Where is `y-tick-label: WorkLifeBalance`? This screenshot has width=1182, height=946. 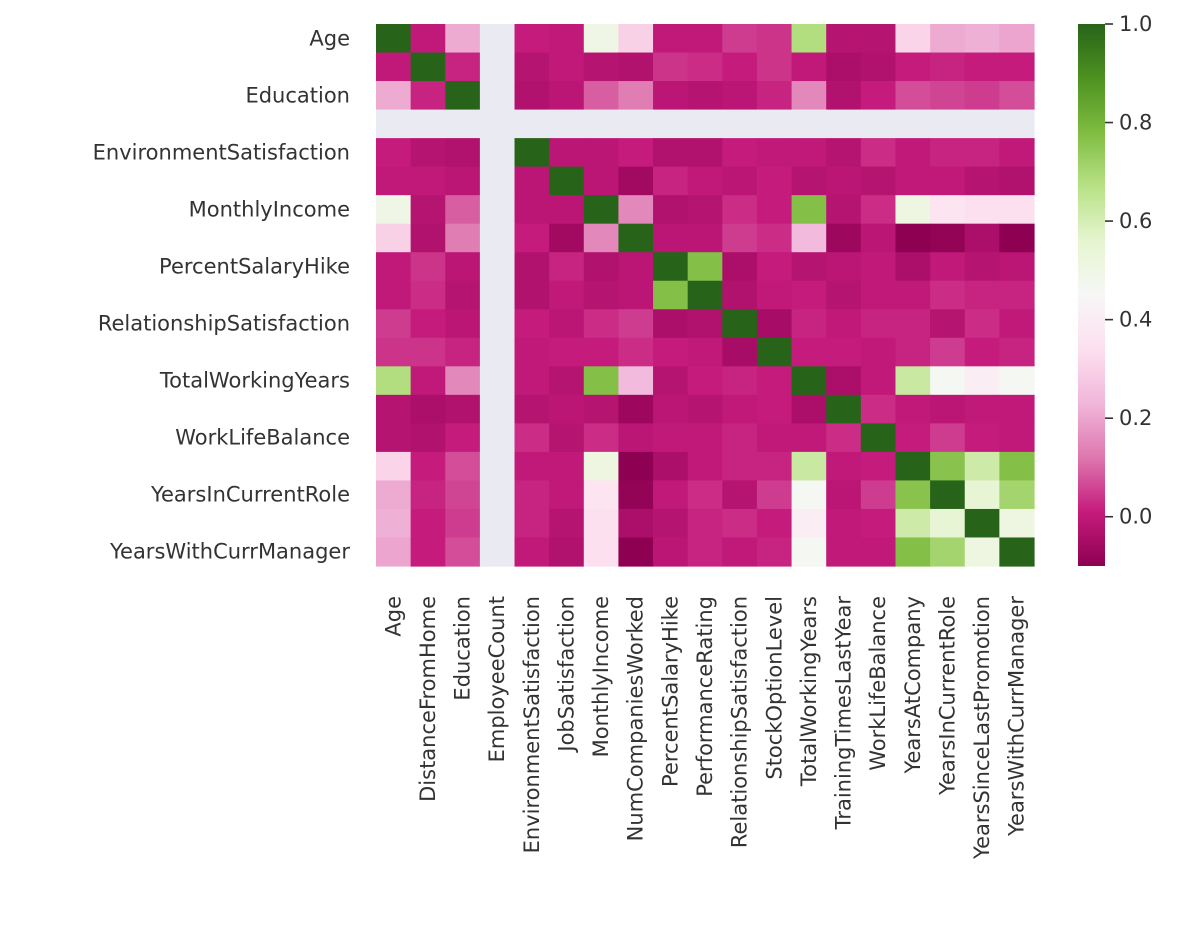 y-tick-label: WorkLifeBalance is located at coordinates (262, 438).